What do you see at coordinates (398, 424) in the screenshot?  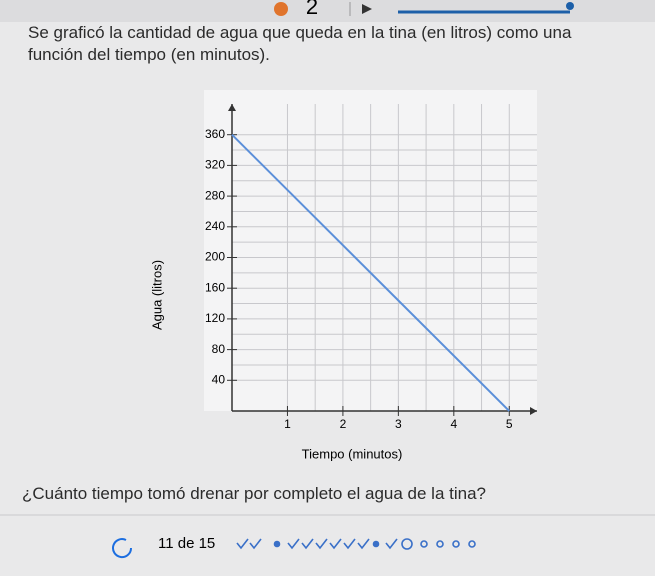 I see `x-tick-label: 3` at bounding box center [398, 424].